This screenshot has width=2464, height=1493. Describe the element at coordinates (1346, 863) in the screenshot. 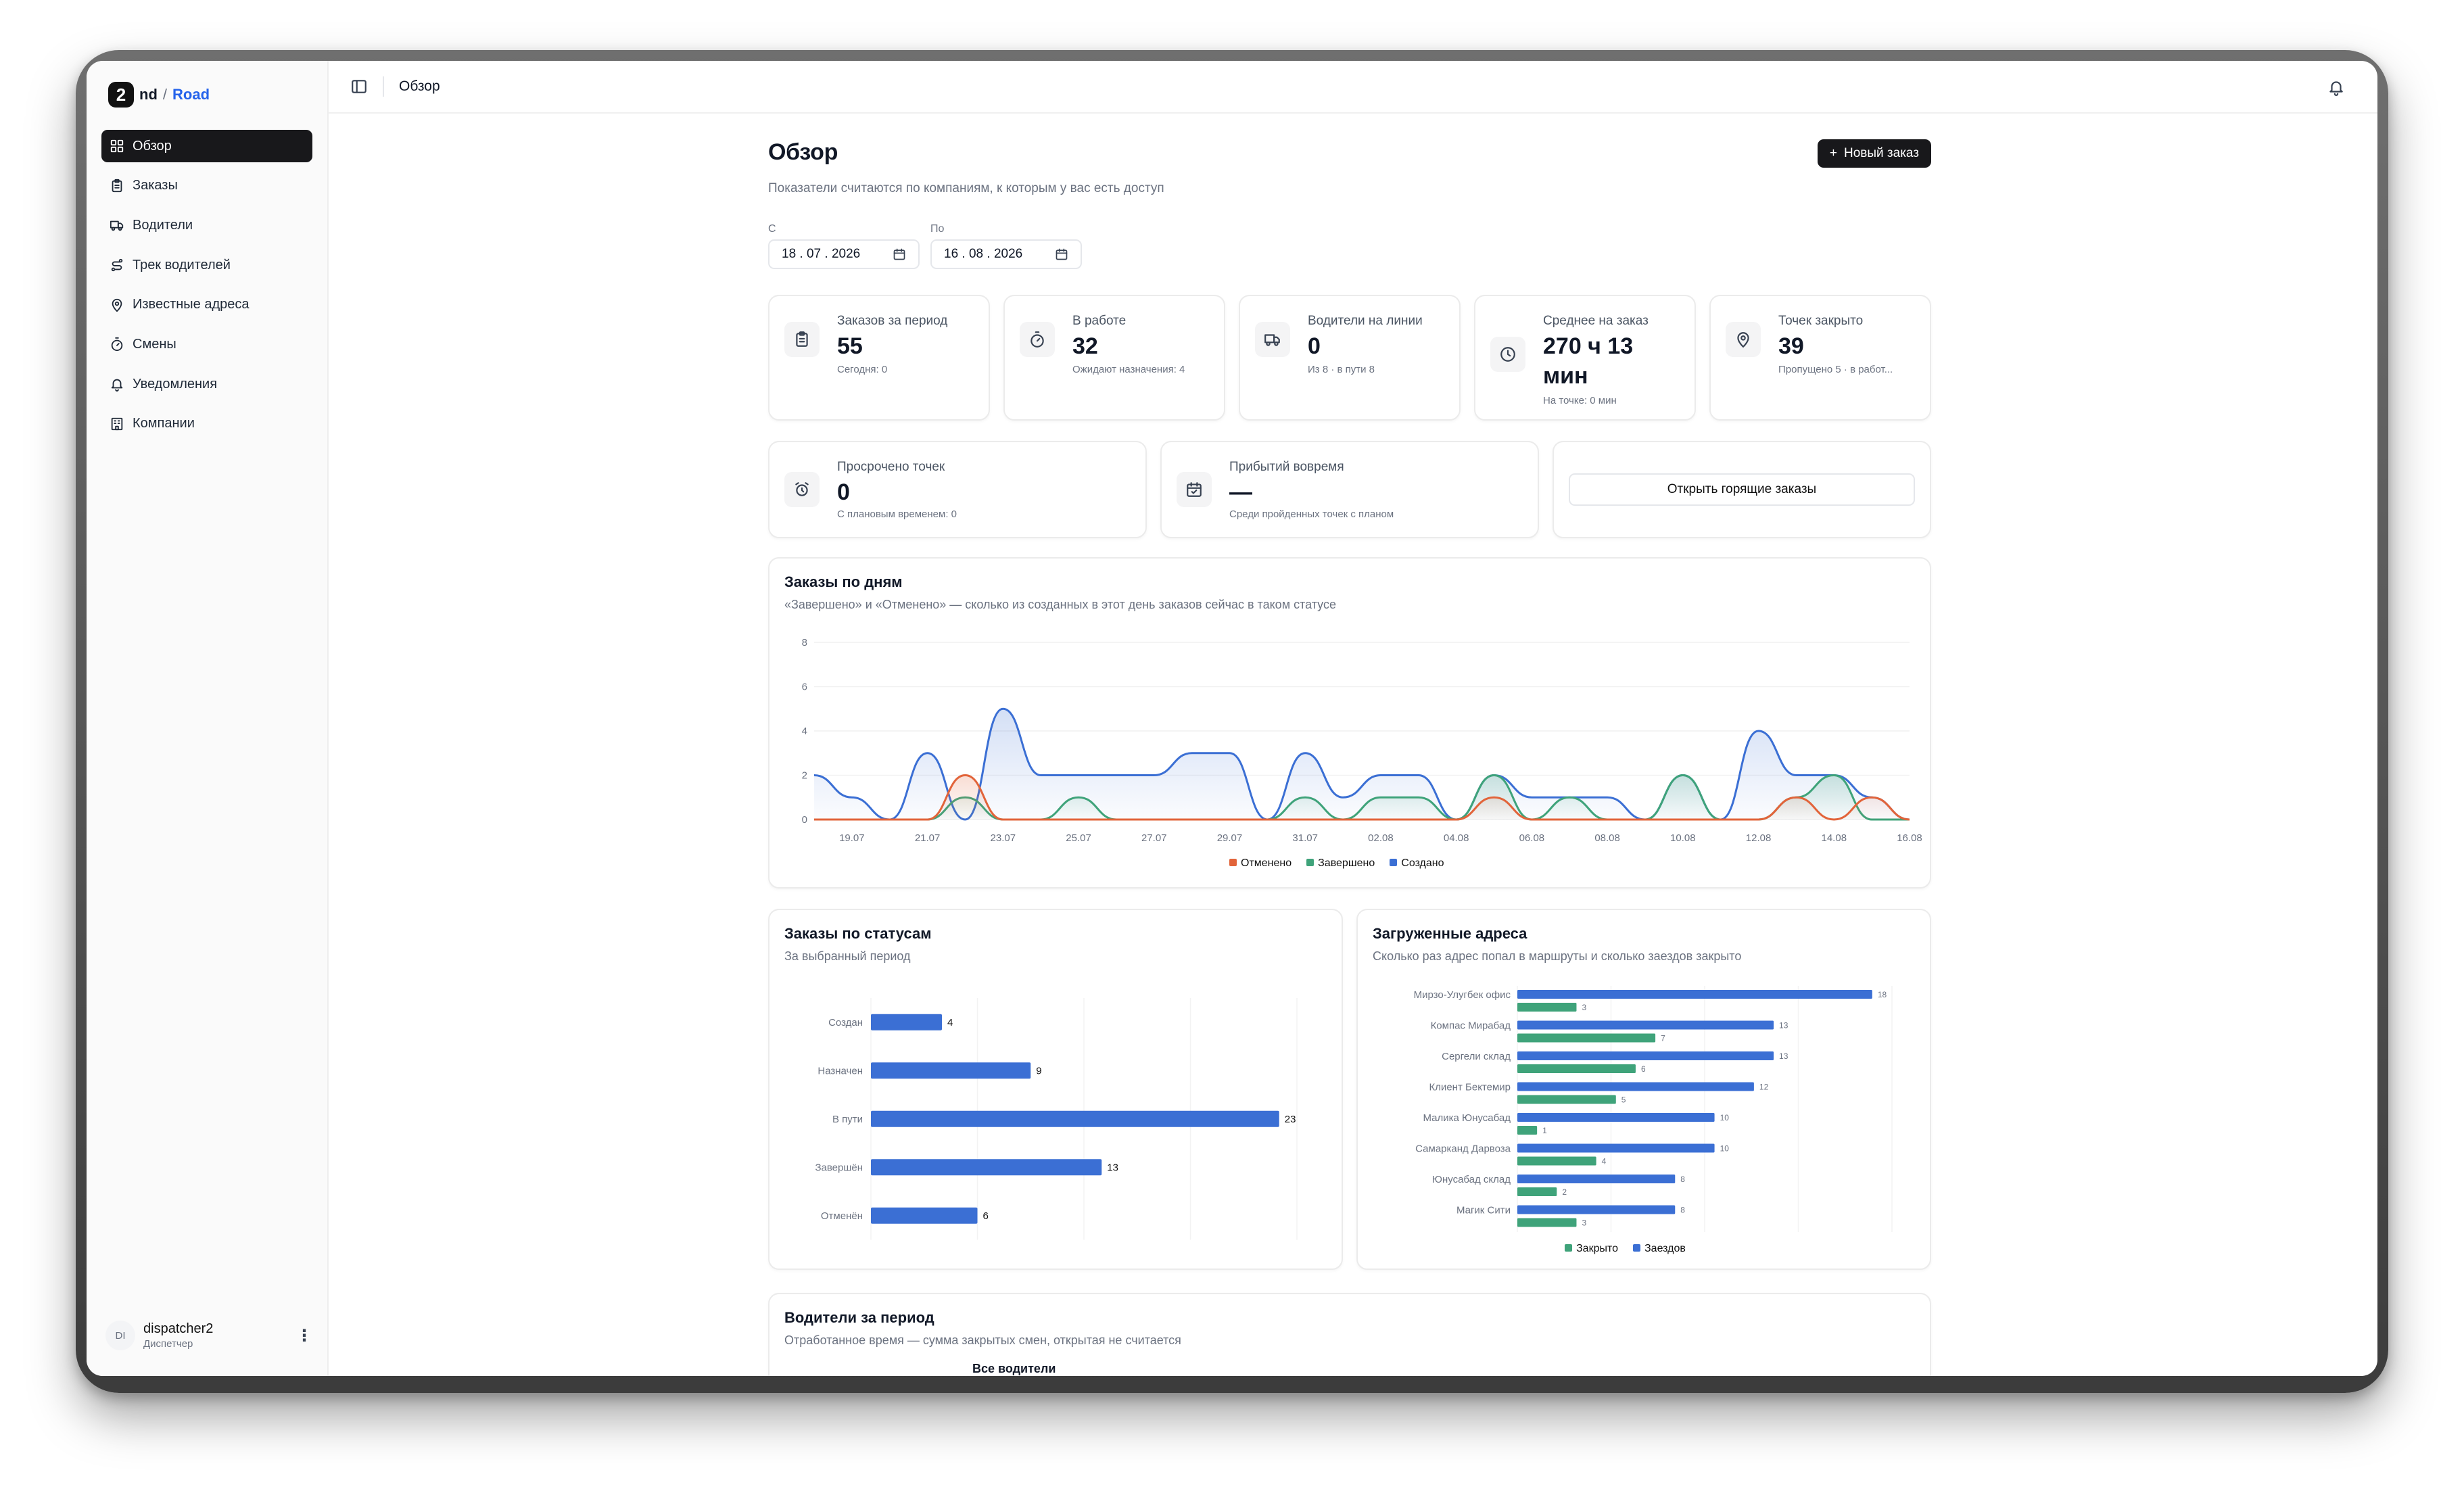

I see `legend-label: Завершено` at that location.